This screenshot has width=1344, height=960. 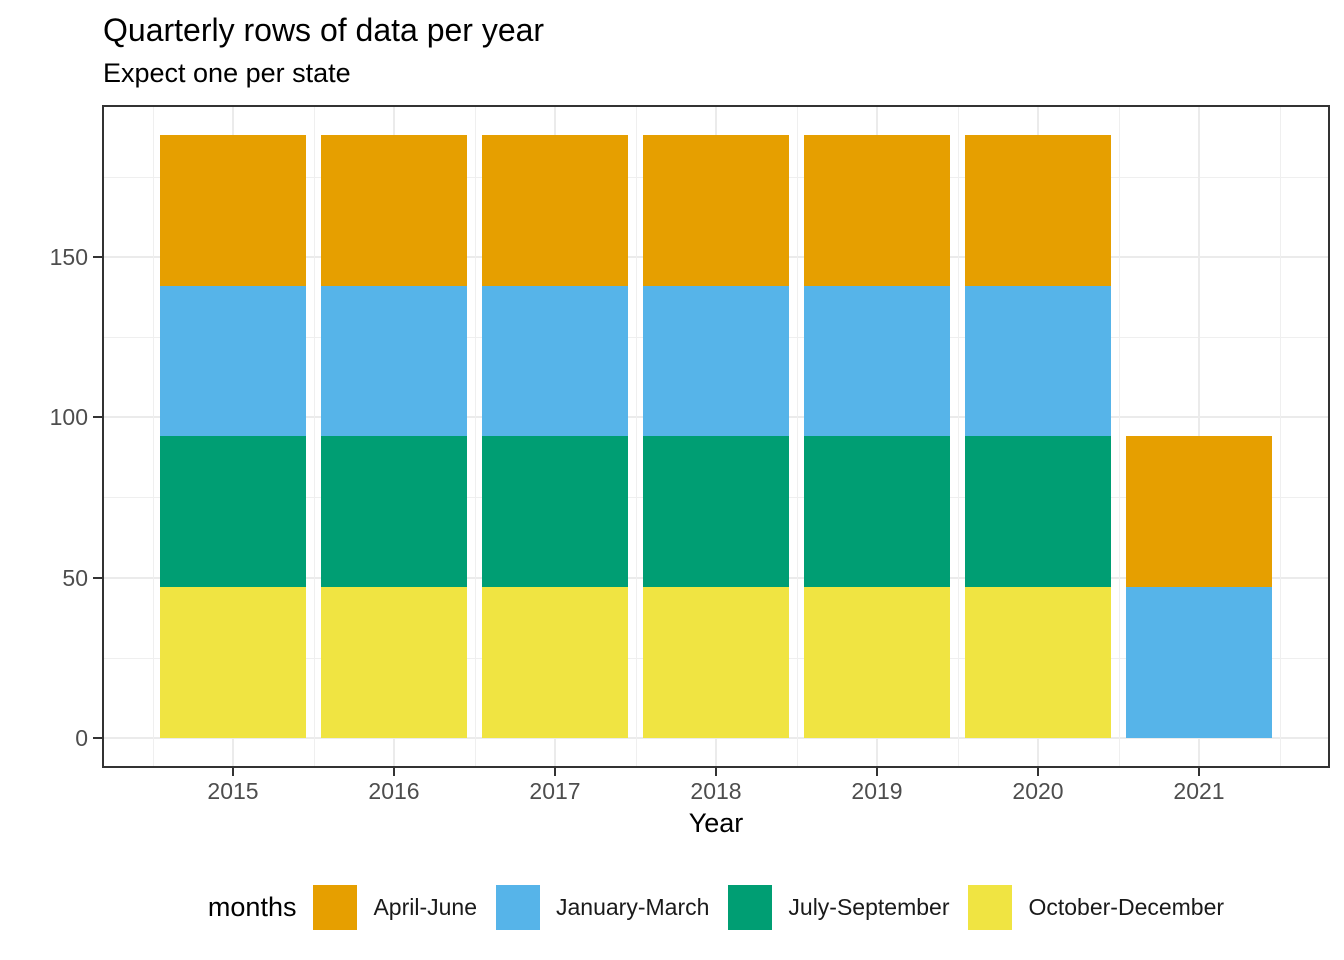 What do you see at coordinates (877, 791) in the screenshot?
I see `x-tick-label: 2019` at bounding box center [877, 791].